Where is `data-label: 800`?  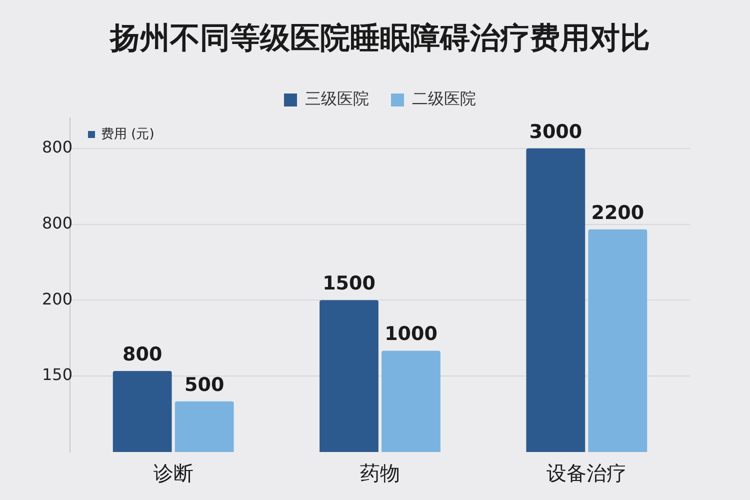 data-label: 800 is located at coordinates (142, 354).